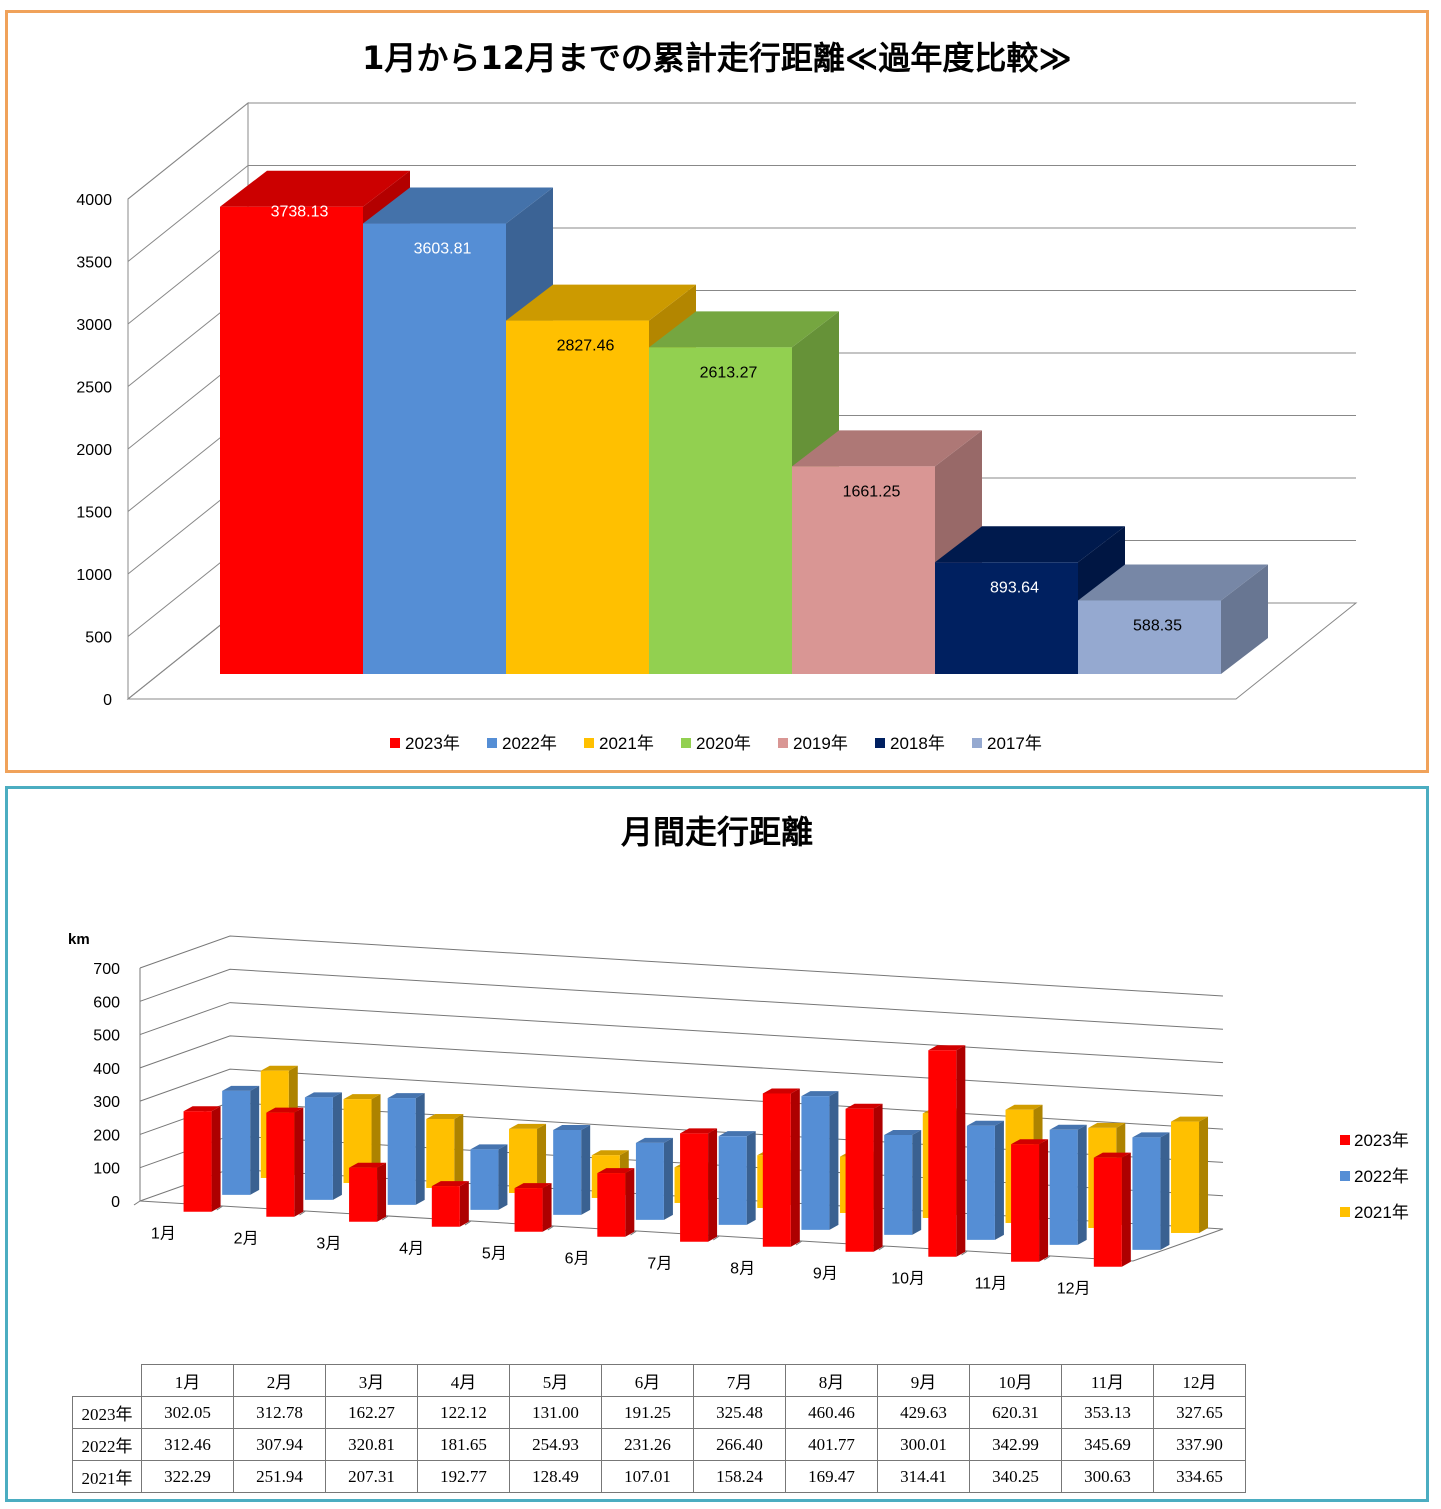 Image resolution: width=1441 pixels, height=1509 pixels. I want to click on table-cell: 300.01, so click(923, 1444).